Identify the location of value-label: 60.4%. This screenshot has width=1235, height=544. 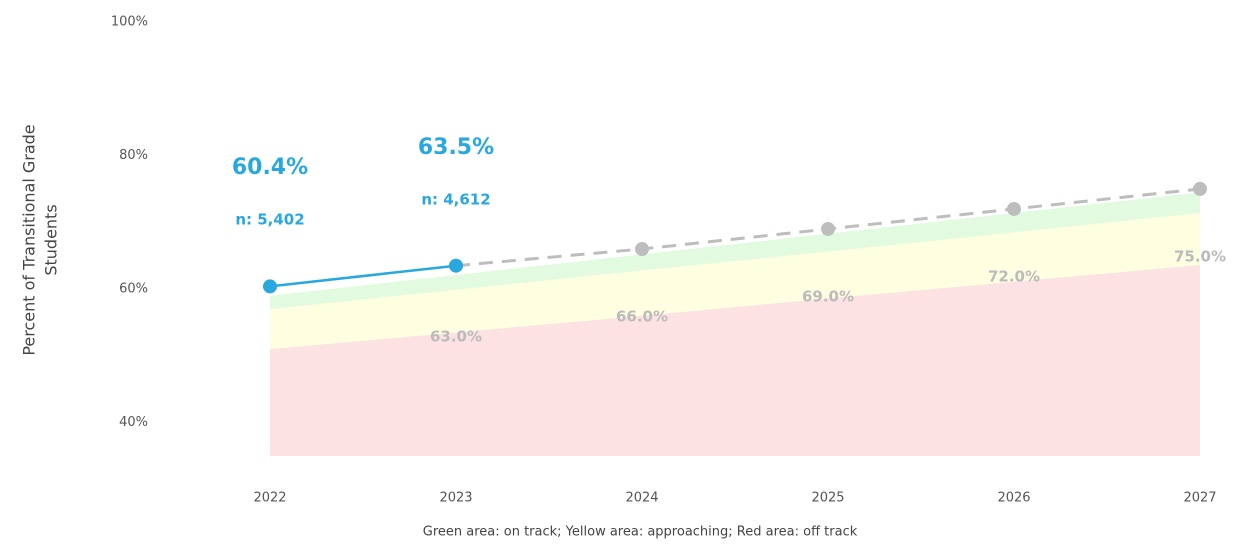
(270, 167).